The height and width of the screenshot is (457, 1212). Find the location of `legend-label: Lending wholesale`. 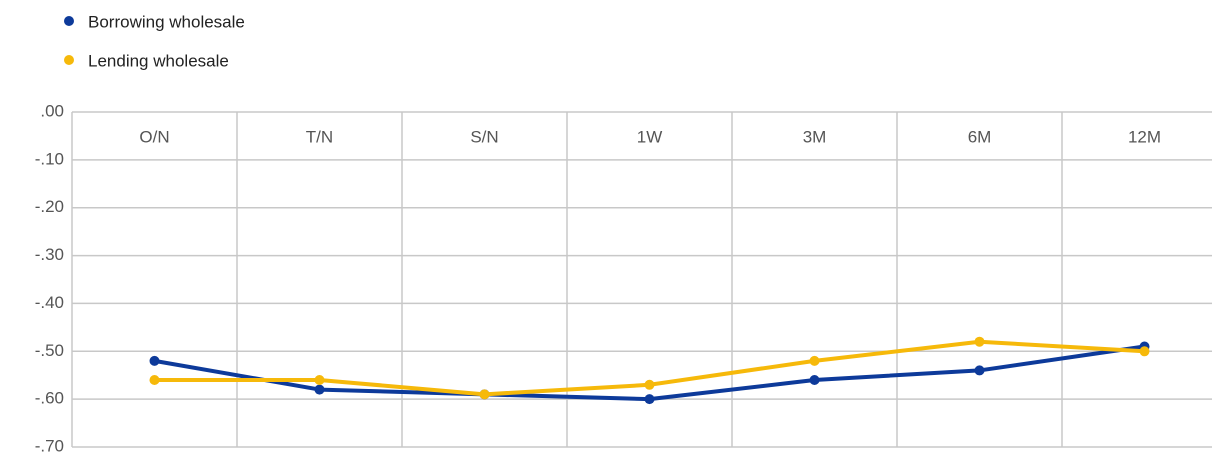

legend-label: Lending wholesale is located at coordinates (158, 60).